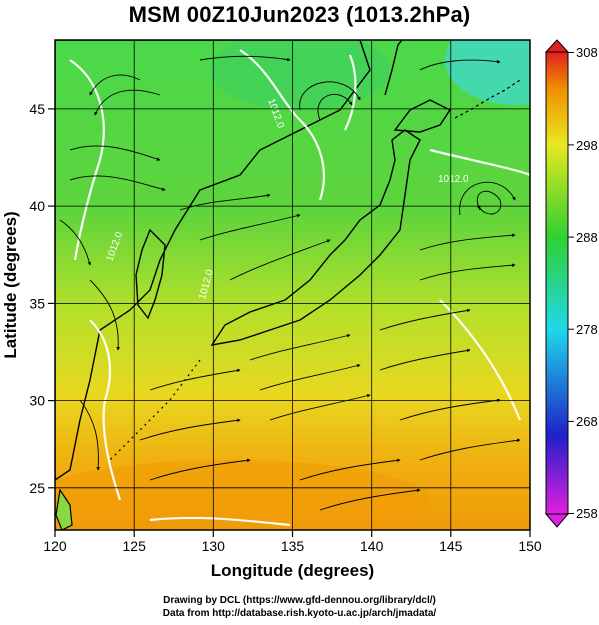 Image resolution: width=599 pixels, height=625 pixels. What do you see at coordinates (299, 14) in the screenshot?
I see `map-title: MSM 00Z10Jun2023 (1013.2hPa)` at bounding box center [299, 14].